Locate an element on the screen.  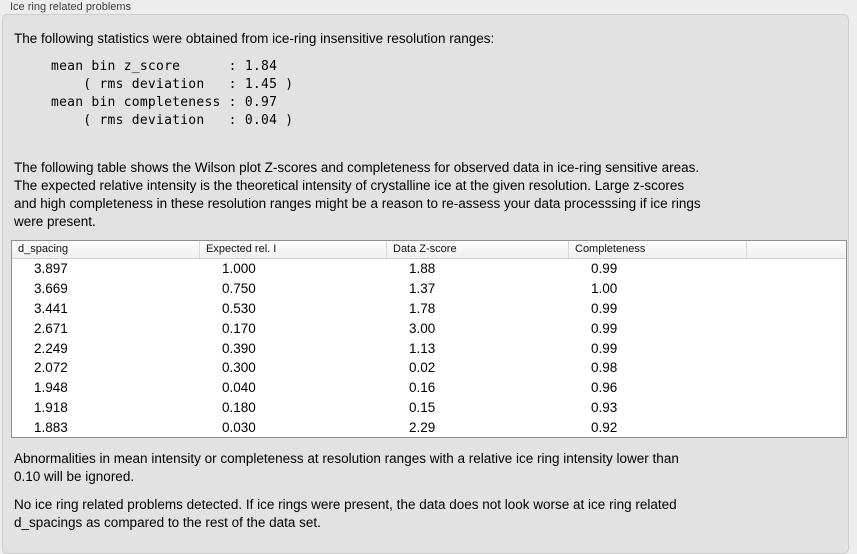
table-cell: 0.98 is located at coordinates (604, 368).